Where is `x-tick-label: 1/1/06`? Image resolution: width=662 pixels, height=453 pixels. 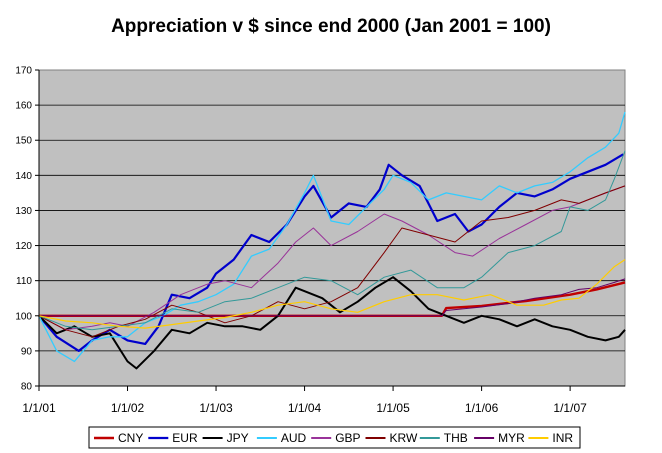
x-tick-label: 1/1/06 is located at coordinates (482, 408).